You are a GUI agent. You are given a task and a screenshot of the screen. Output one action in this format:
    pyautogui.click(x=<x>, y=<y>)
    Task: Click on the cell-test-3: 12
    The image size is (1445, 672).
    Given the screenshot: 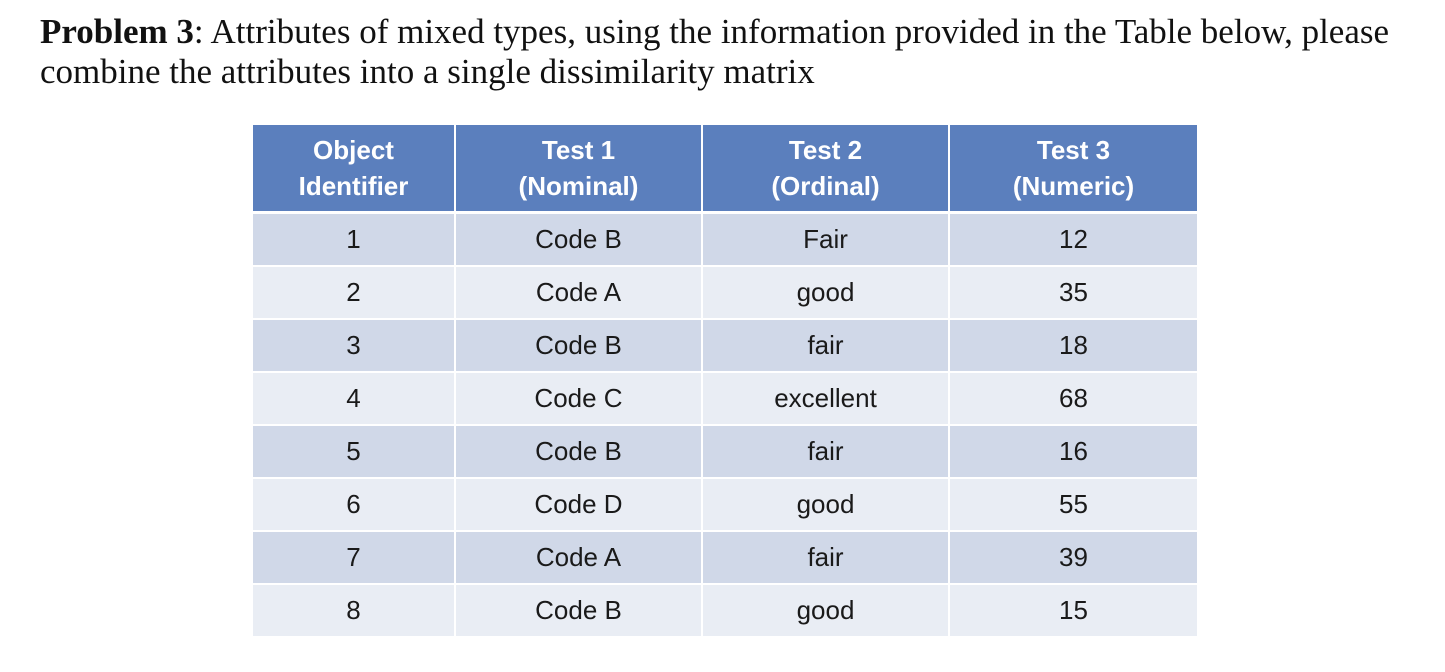 What is the action you would take?
    pyautogui.click(x=1073, y=239)
    